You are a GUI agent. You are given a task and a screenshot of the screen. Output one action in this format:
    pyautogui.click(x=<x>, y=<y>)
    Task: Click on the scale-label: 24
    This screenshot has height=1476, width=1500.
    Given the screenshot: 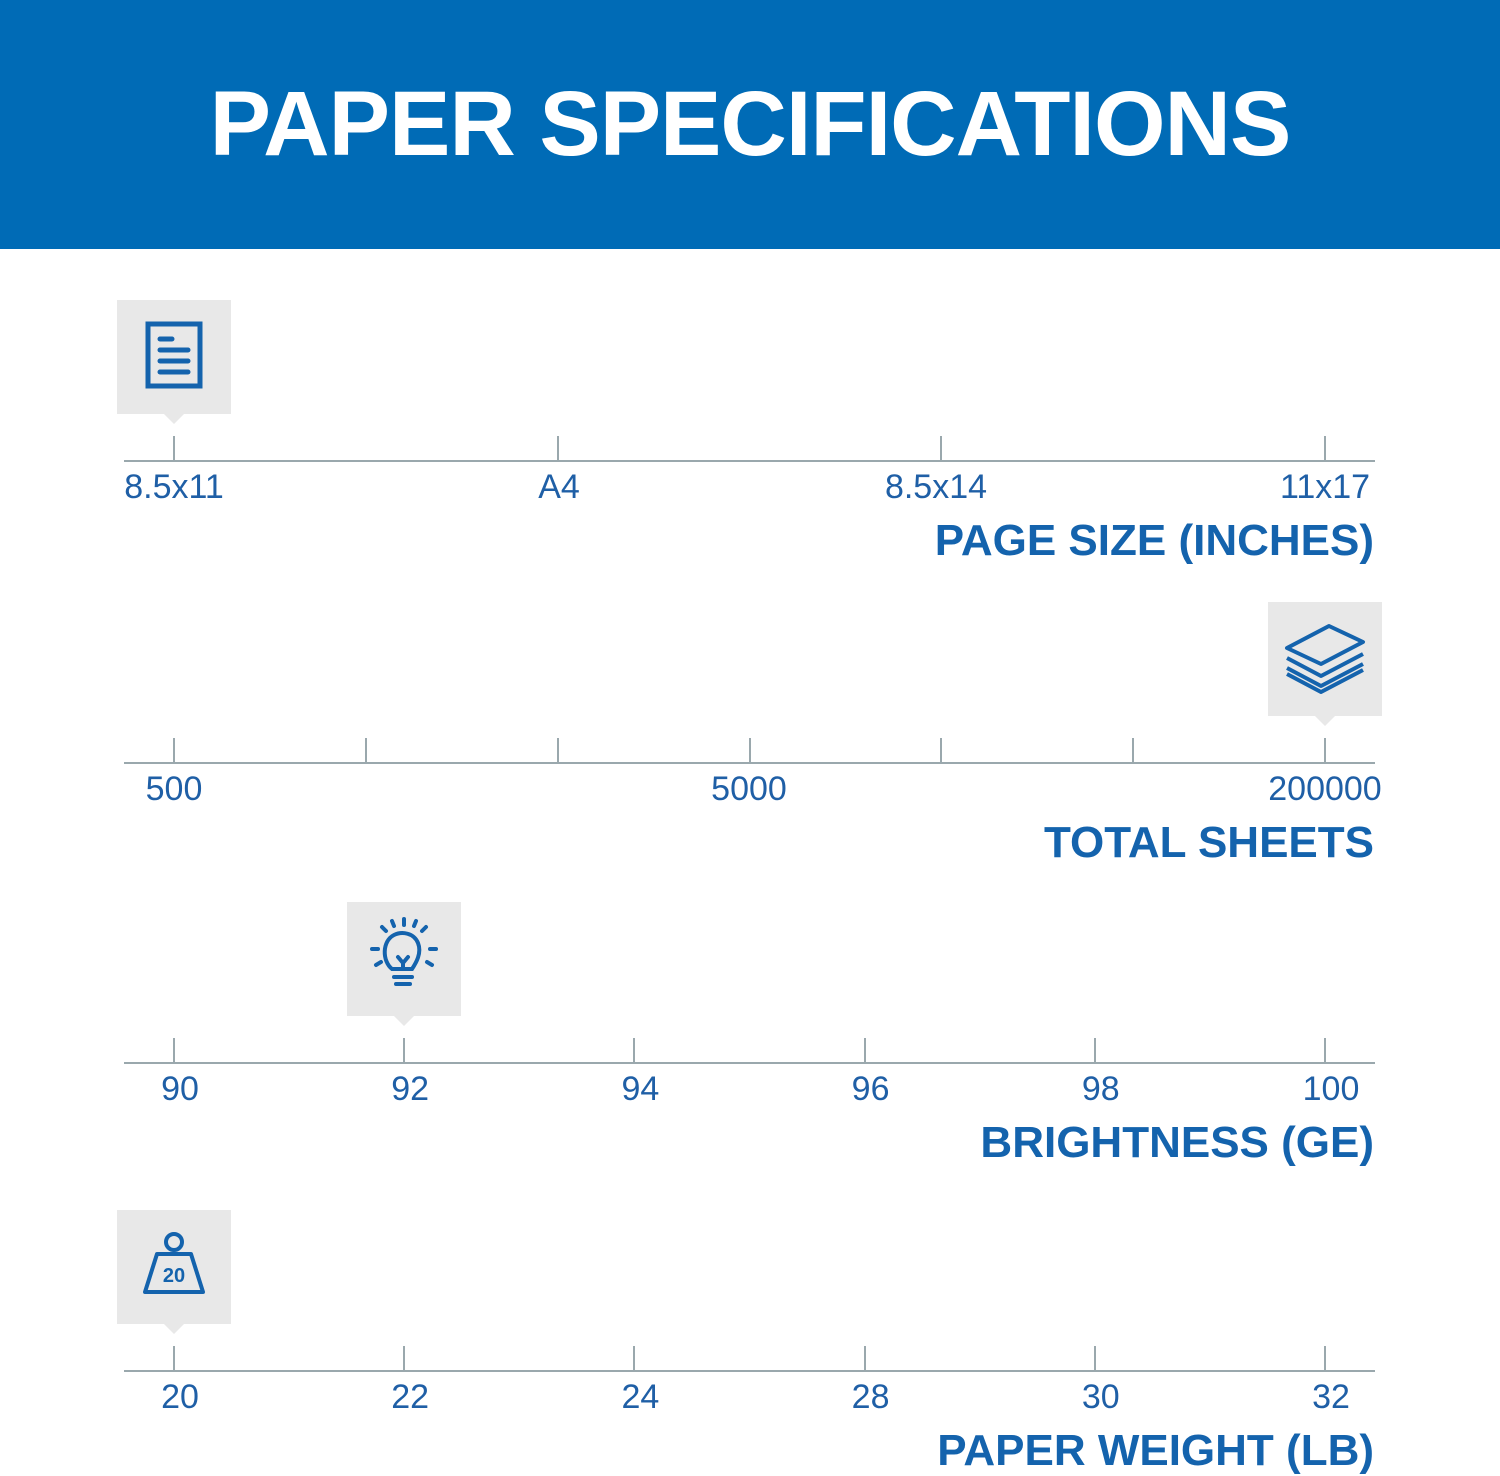 What is the action you would take?
    pyautogui.click(x=640, y=1397)
    